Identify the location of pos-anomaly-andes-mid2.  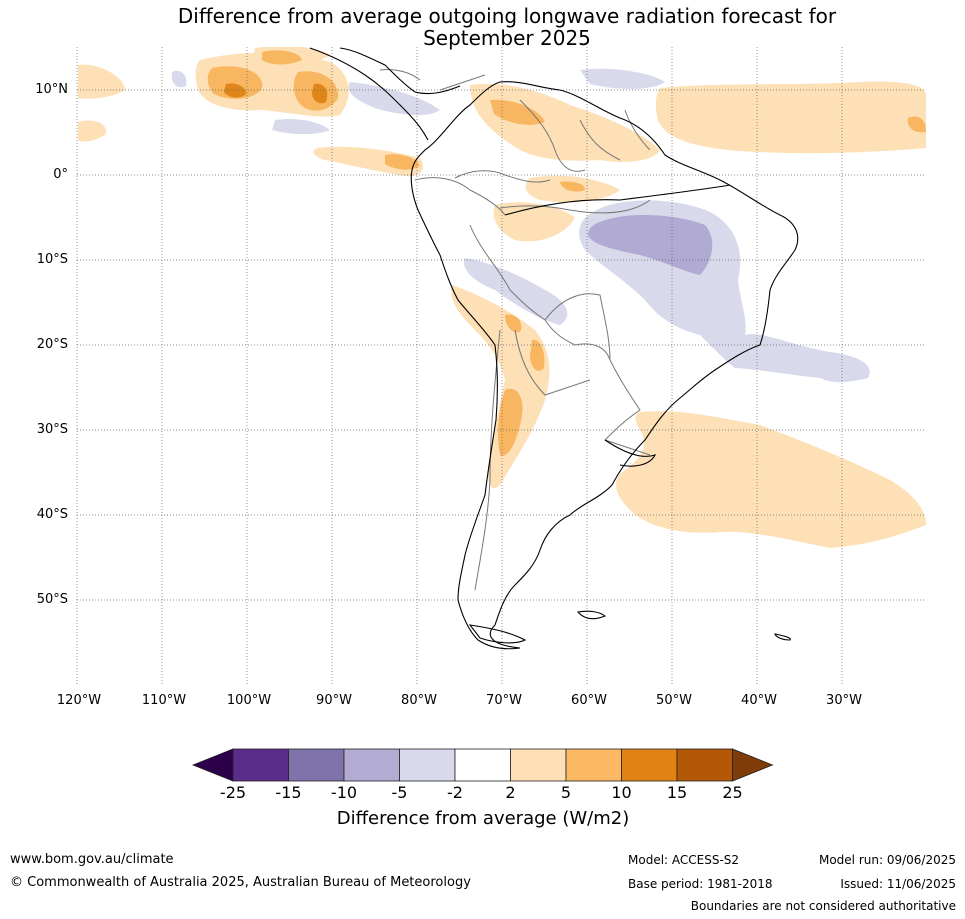
(537, 355).